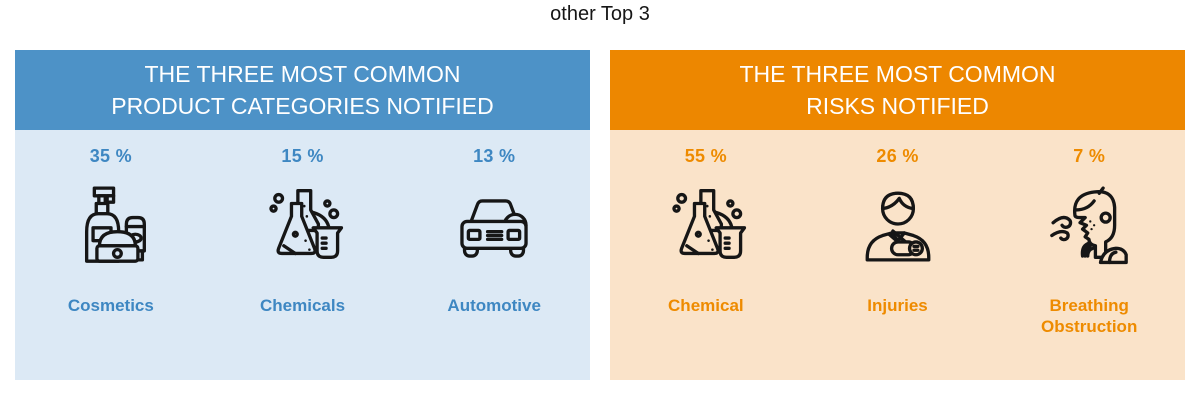  Describe the element at coordinates (897, 106) in the screenshot. I see `header-line-2: RISKS NOTIFIED` at that location.